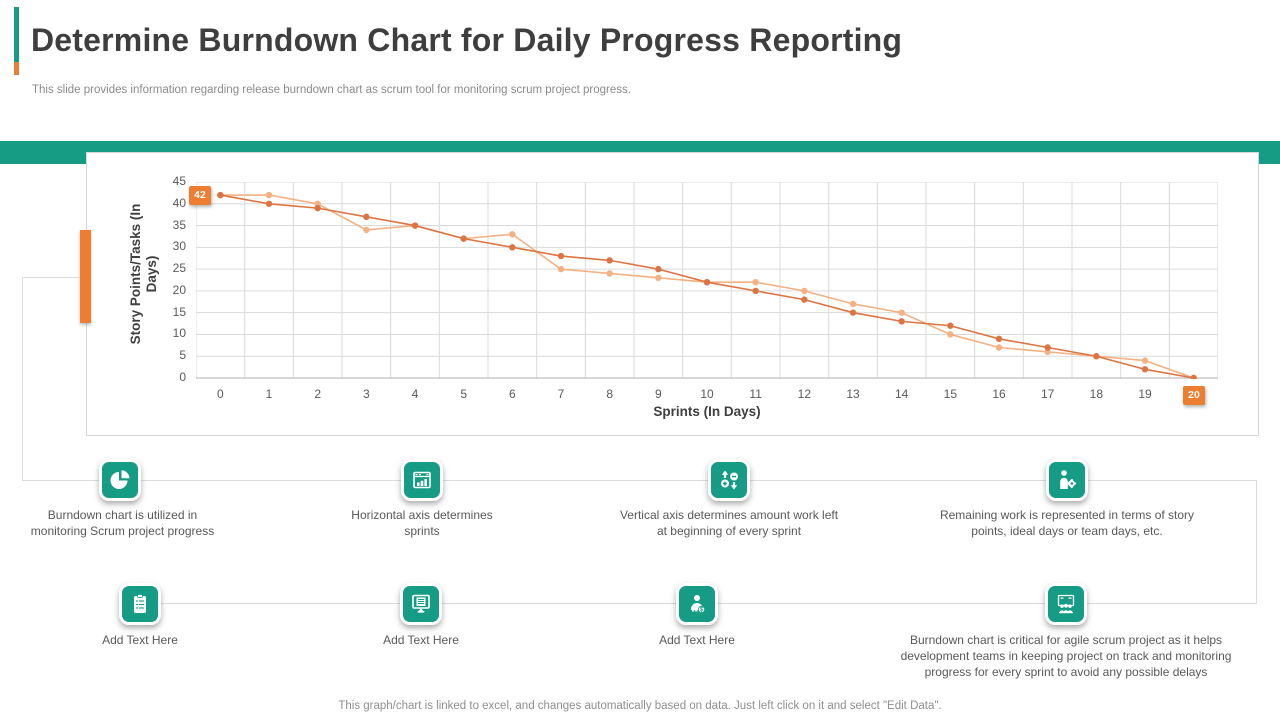 Image resolution: width=1280 pixels, height=720 pixels. I want to click on bar-chart-window-icon, so click(422, 480).